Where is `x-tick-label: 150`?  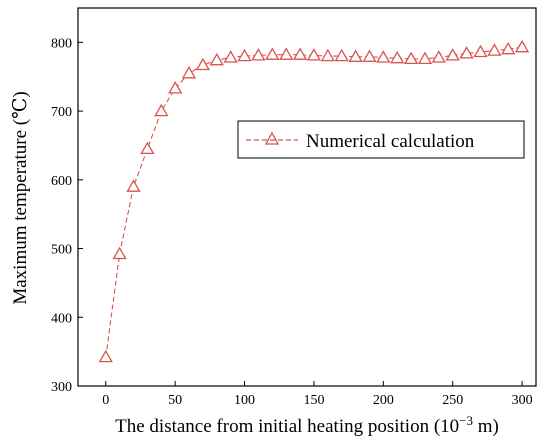 x-tick-label: 150 is located at coordinates (313, 400).